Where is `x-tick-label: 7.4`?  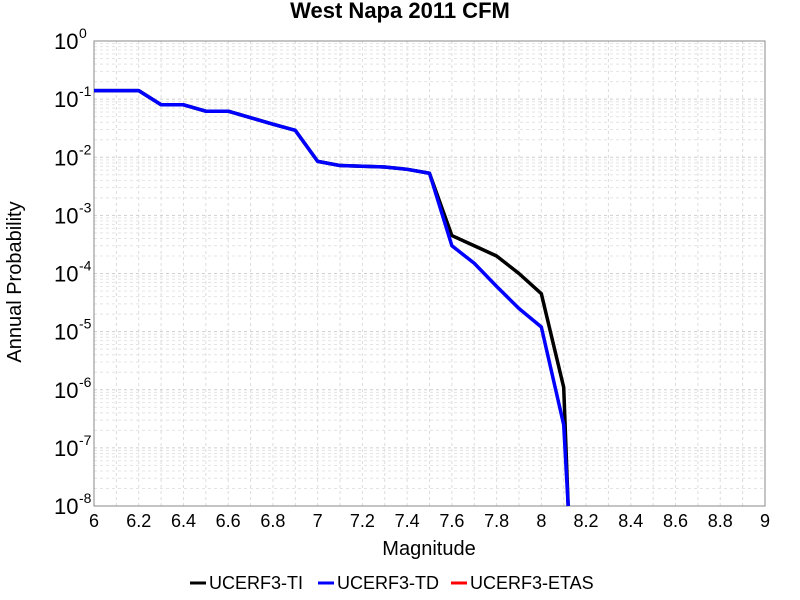 x-tick-label: 7.4 is located at coordinates (407, 521).